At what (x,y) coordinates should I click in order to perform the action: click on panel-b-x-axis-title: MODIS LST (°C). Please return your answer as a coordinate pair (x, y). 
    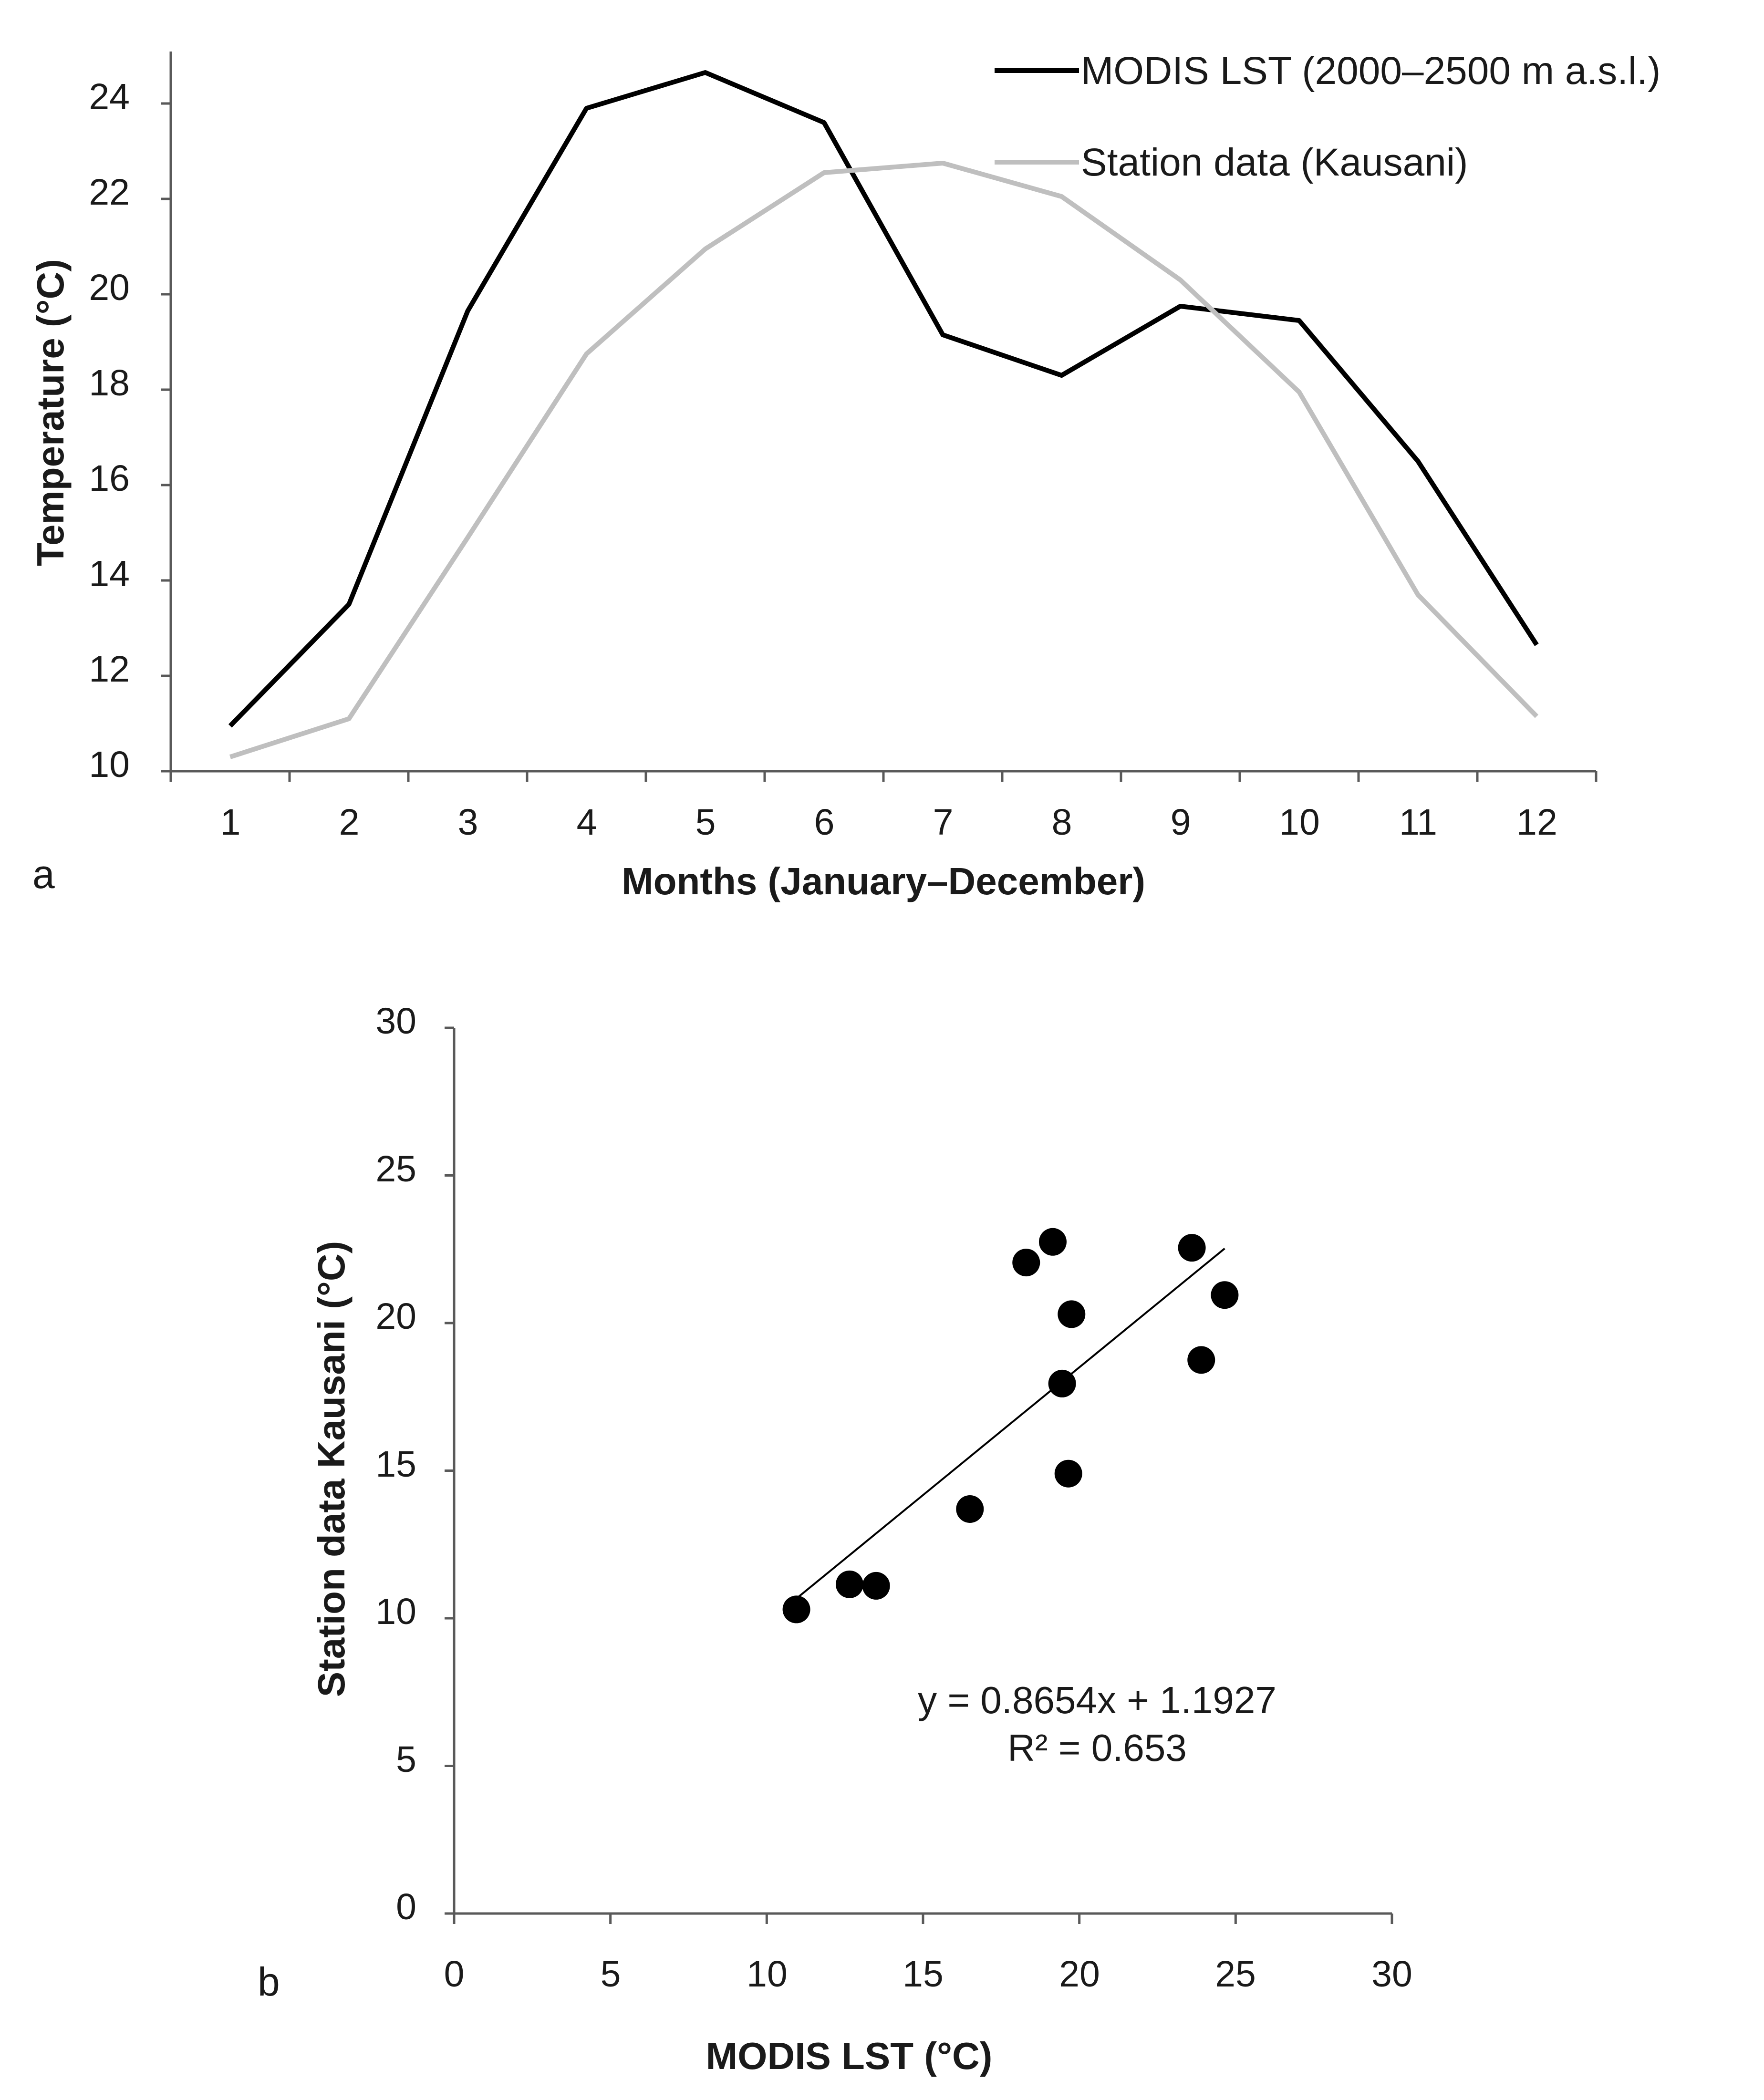
    Looking at the image, I should click on (849, 2056).